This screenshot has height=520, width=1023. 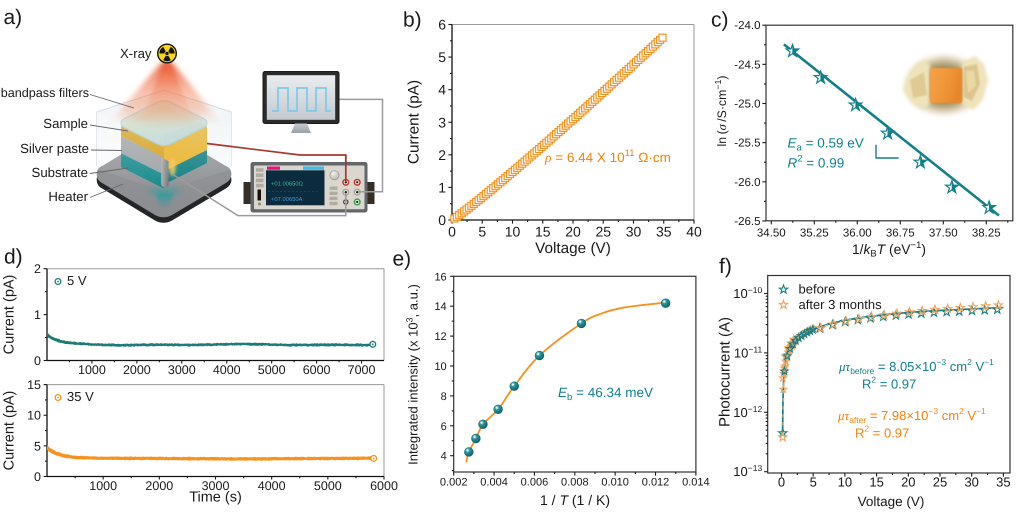 What do you see at coordinates (747, 222) in the screenshot?
I see `svg-text: -26.5` at bounding box center [747, 222].